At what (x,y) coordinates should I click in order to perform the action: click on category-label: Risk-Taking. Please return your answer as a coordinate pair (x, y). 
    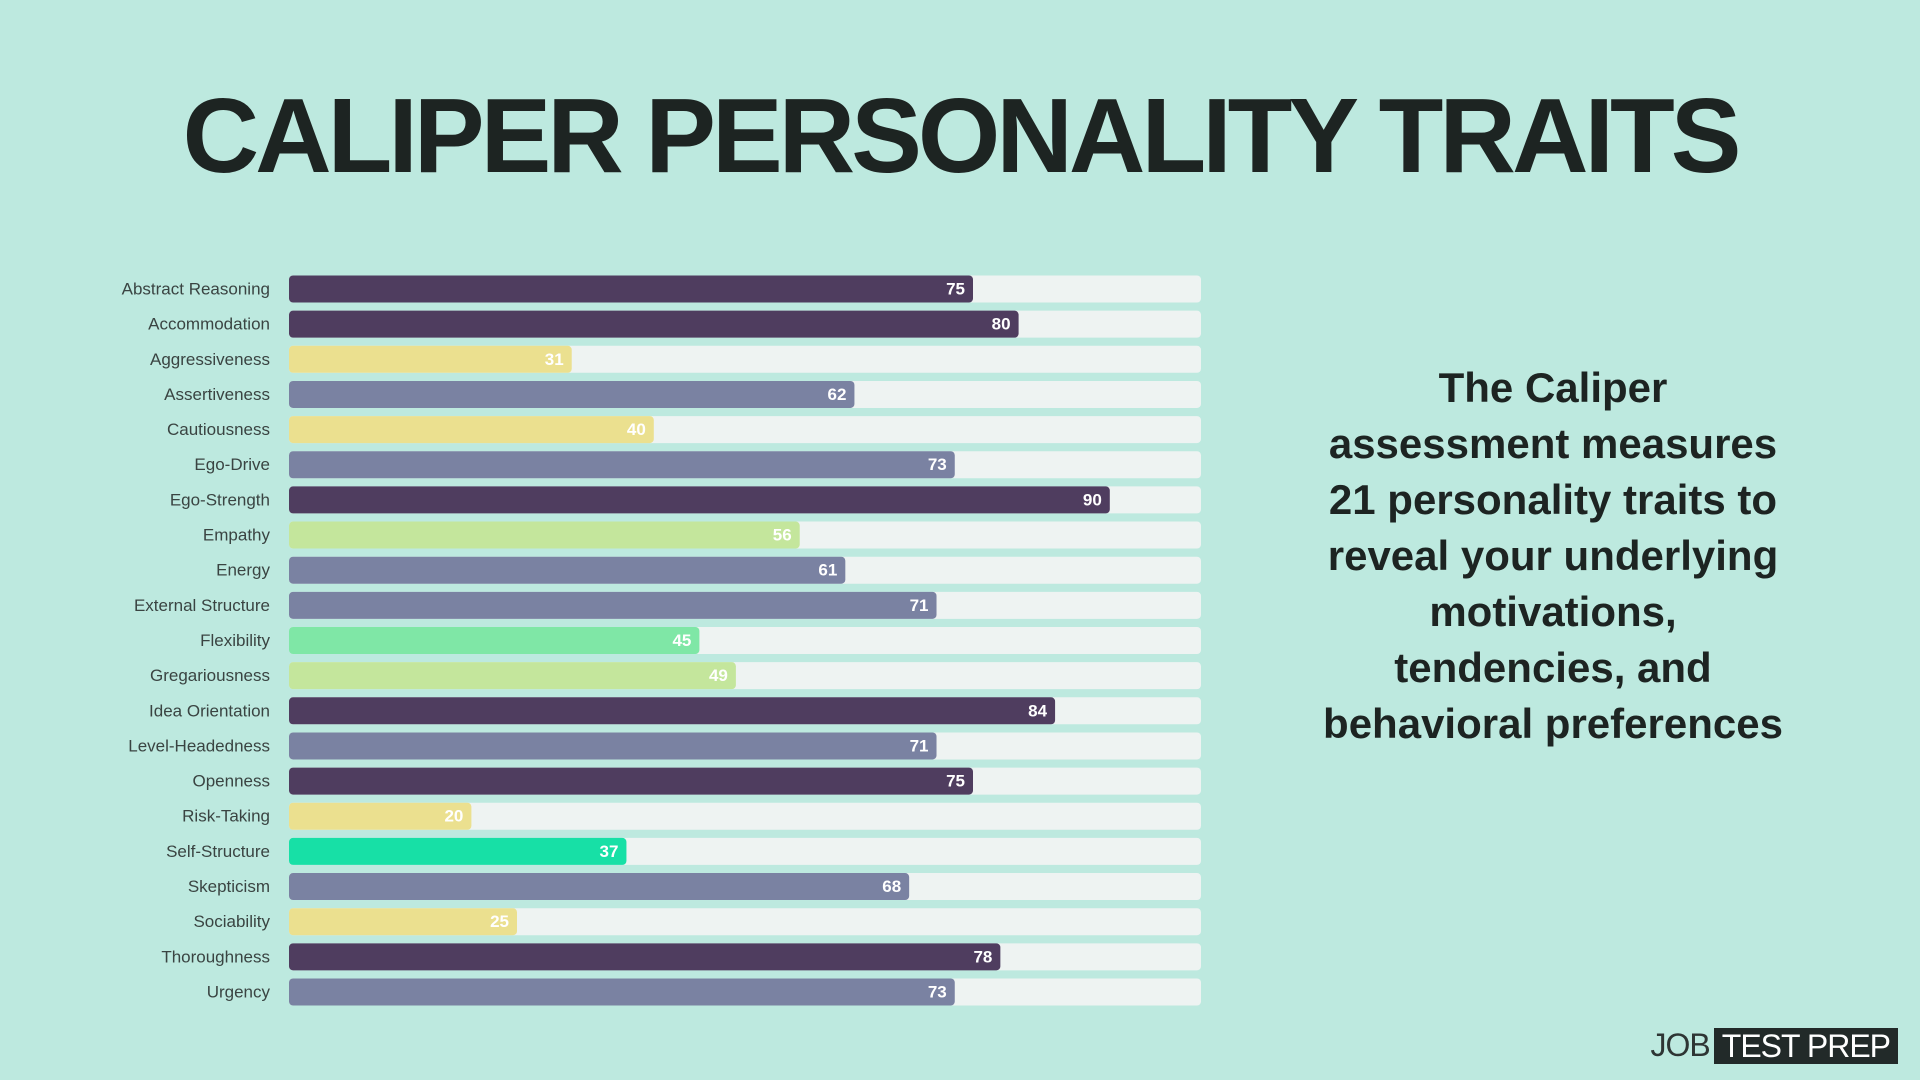
    Looking at the image, I should click on (226, 816).